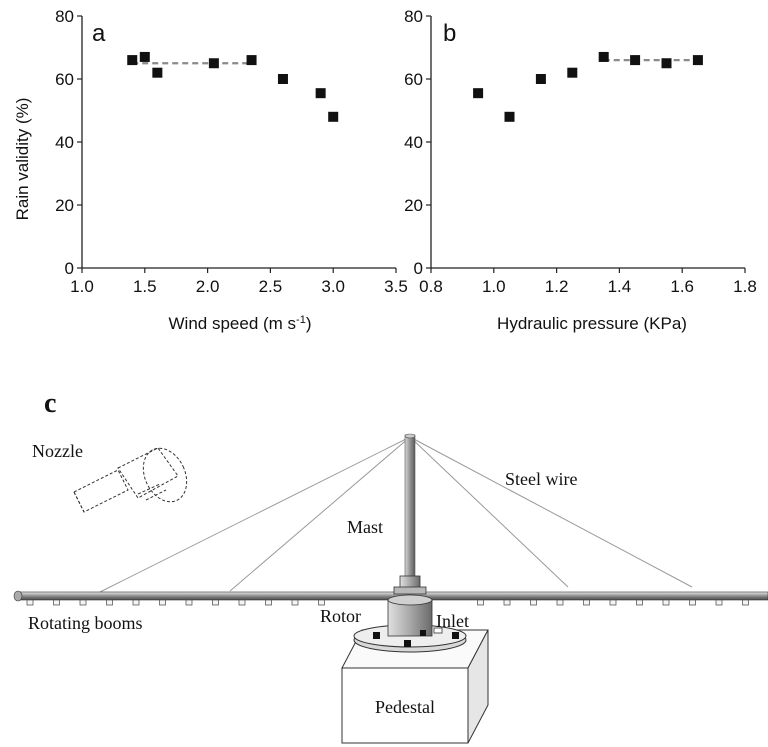 Image resolution: width=768 pixels, height=747 pixels. I want to click on rotor-bearing, so click(410, 590).